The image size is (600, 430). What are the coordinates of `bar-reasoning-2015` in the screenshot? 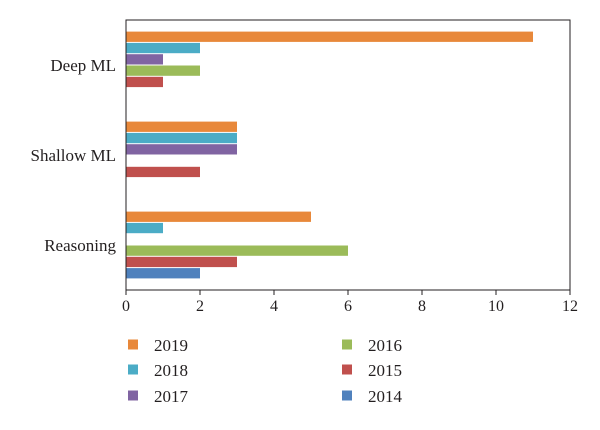 It's located at (181, 262).